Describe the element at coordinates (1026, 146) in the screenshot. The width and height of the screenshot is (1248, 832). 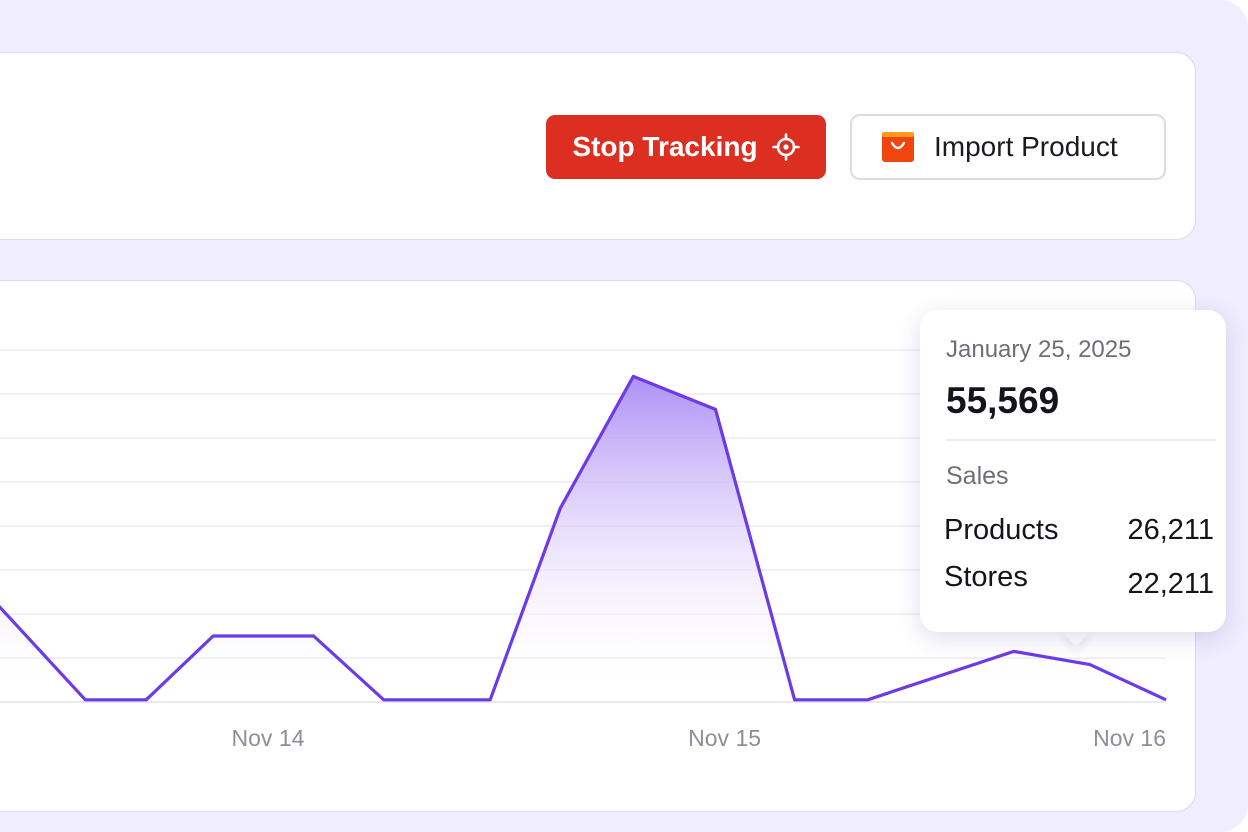
I see `import-product-label: Import Product` at that location.